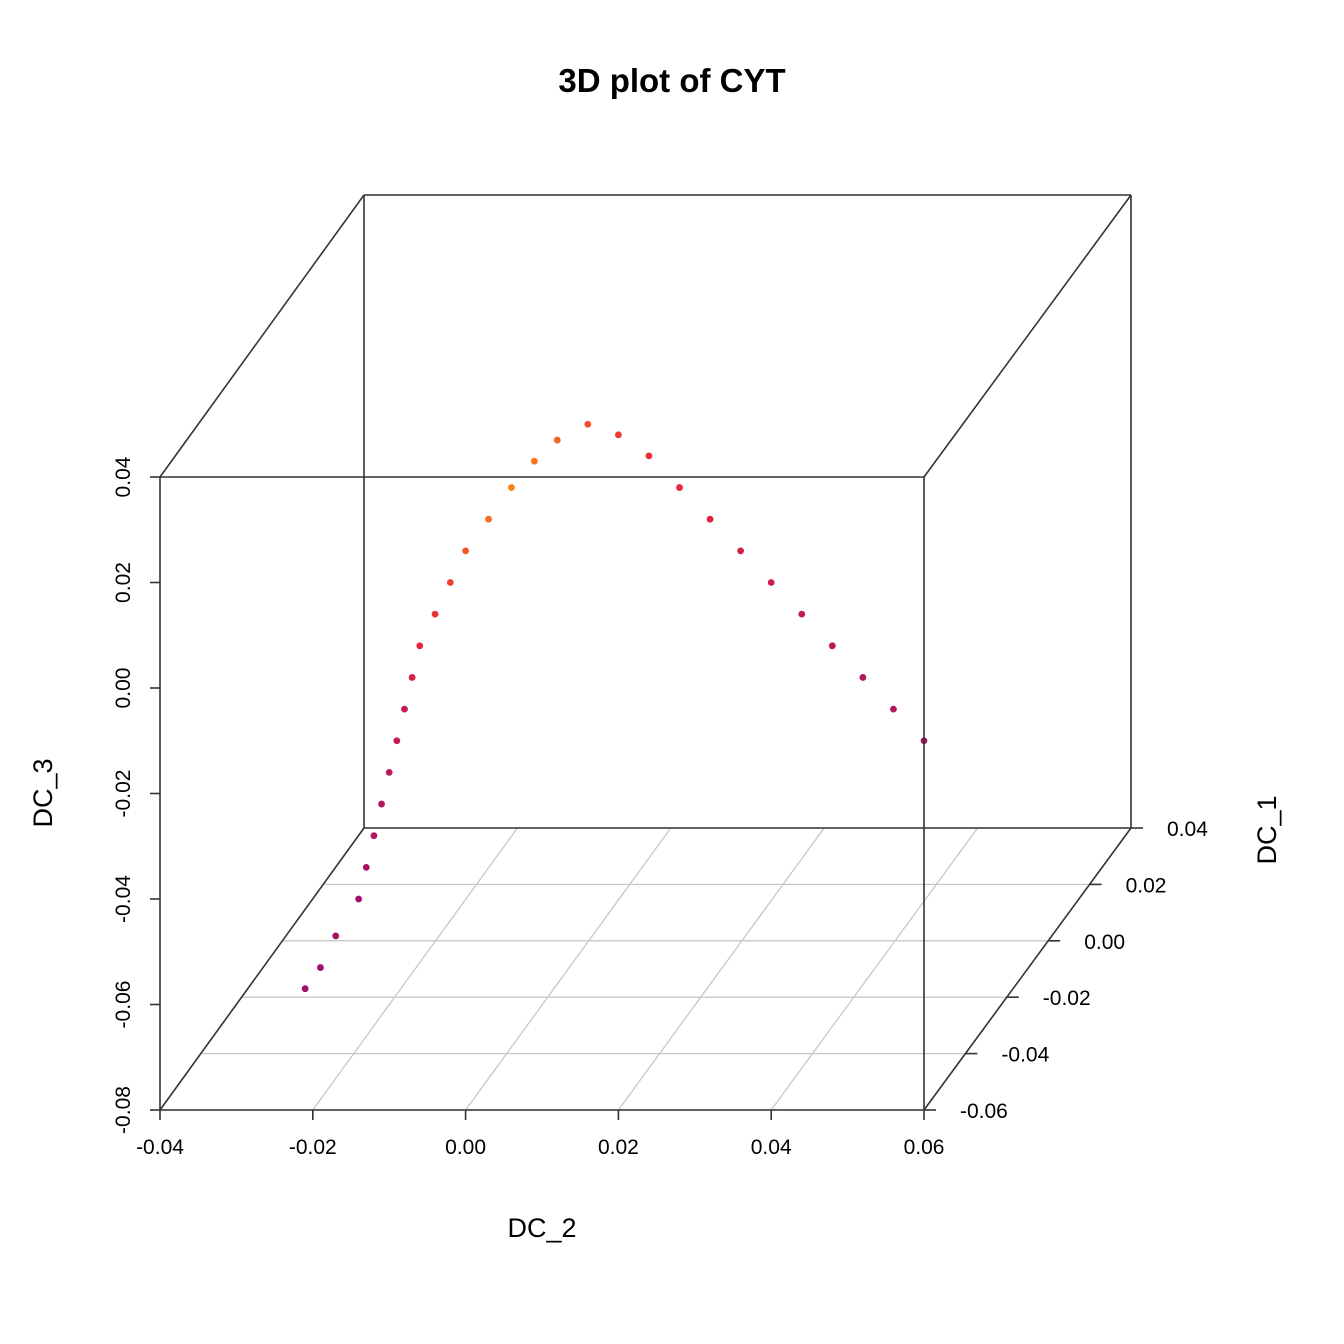 Image resolution: width=1344 pixels, height=1344 pixels. I want to click on z-tick-label-6: 0.04, so click(123, 476).